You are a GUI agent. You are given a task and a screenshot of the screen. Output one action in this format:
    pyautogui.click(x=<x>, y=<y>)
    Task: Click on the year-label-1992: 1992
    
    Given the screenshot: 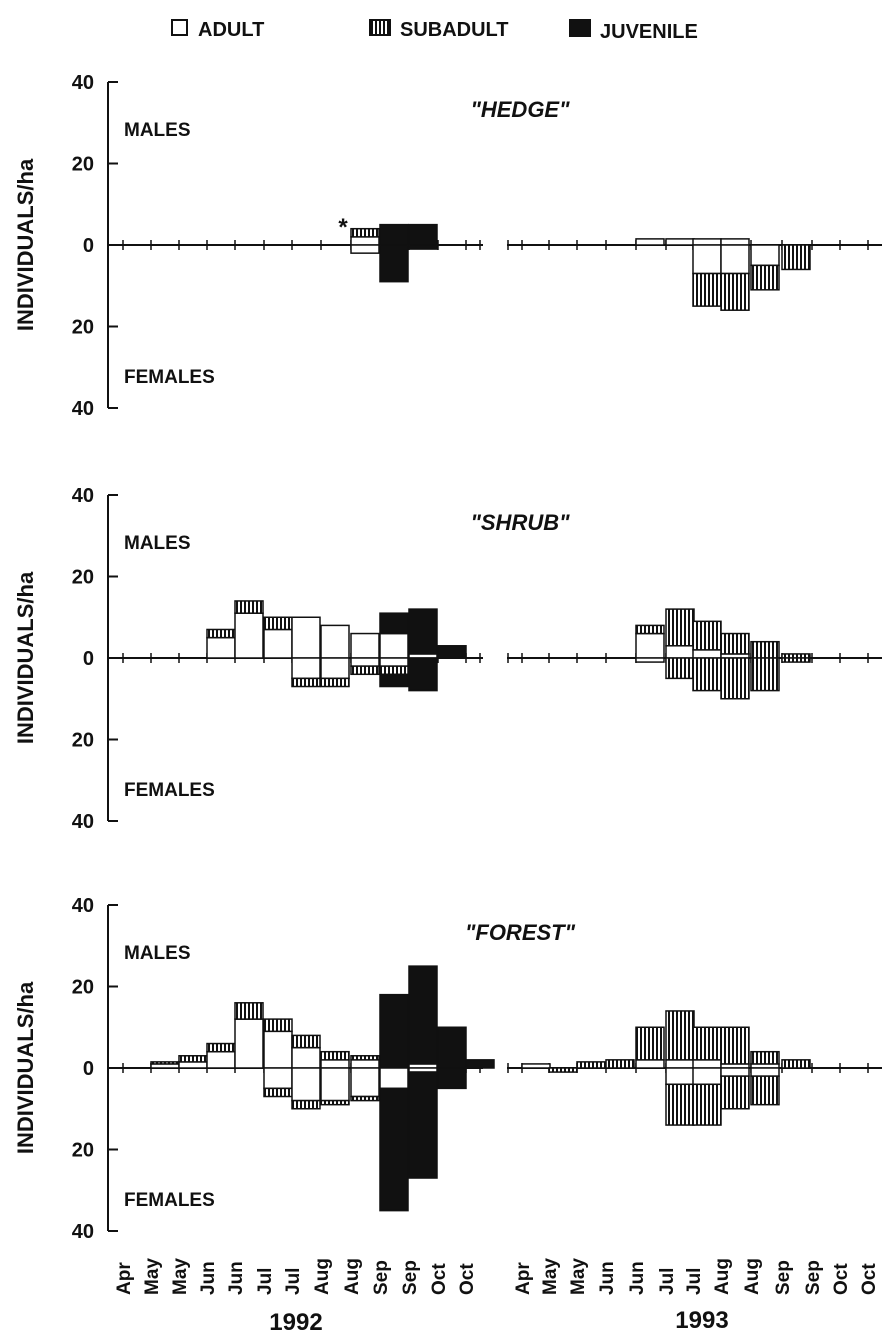 What is the action you would take?
    pyautogui.click(x=295, y=1322)
    